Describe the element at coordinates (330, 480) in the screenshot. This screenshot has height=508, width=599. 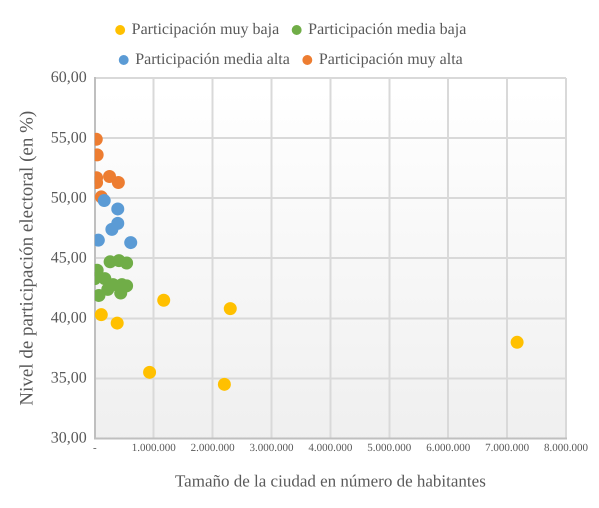
I see `x-axis-title: Tamaño de la ciudad en número de habitantes` at that location.